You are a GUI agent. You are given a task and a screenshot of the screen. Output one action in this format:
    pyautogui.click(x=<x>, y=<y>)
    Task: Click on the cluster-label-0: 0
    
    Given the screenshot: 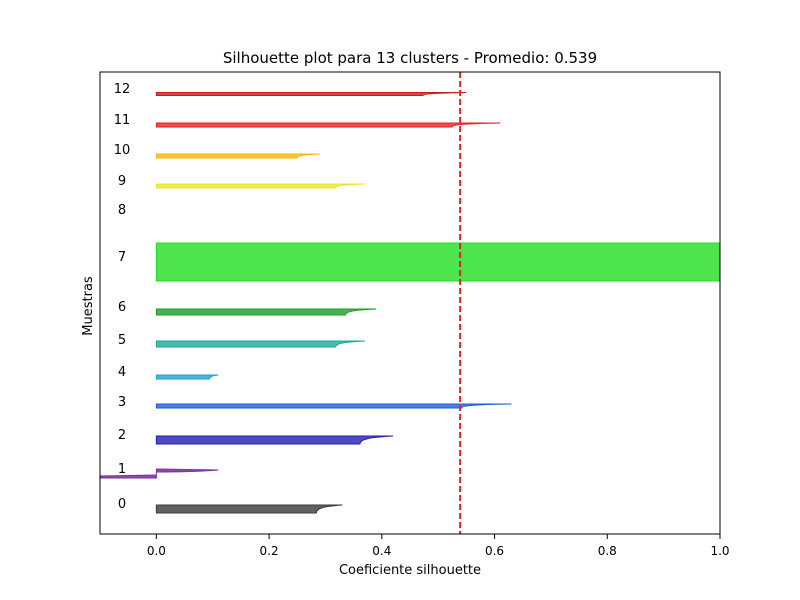 What is the action you would take?
    pyautogui.click(x=122, y=504)
    